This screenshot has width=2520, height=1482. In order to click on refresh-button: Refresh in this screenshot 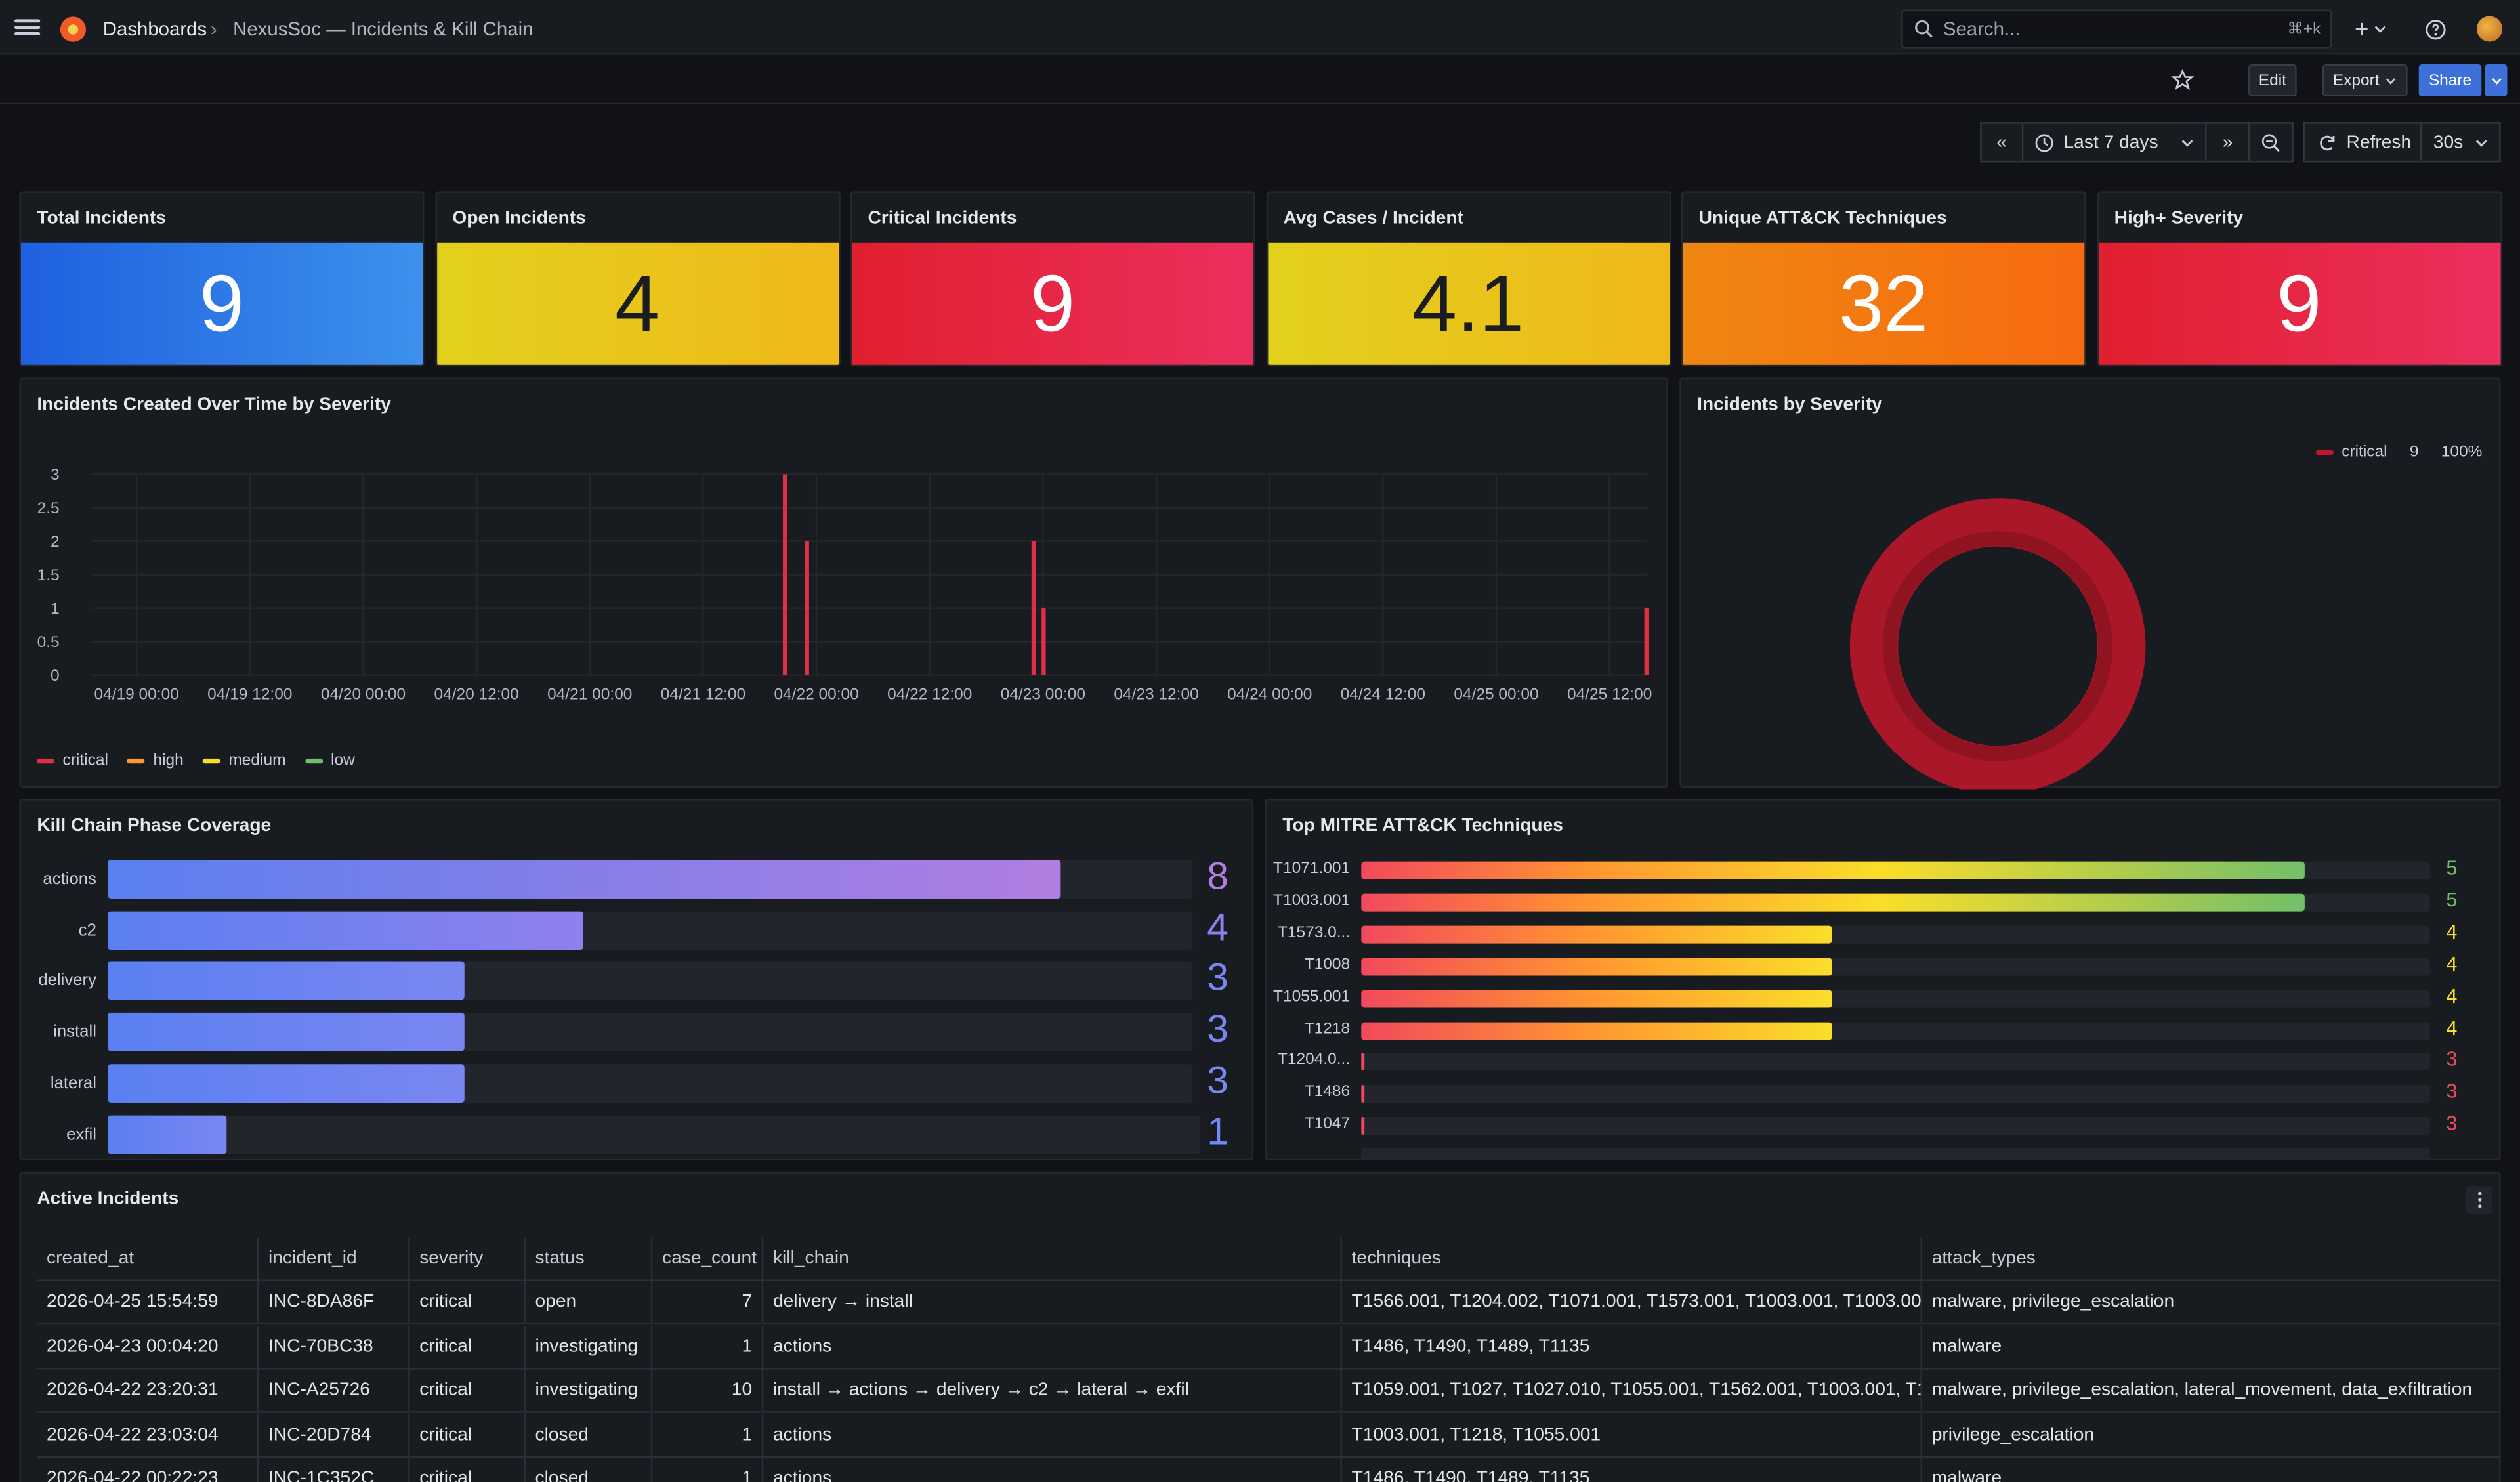, I will do `click(2362, 142)`.